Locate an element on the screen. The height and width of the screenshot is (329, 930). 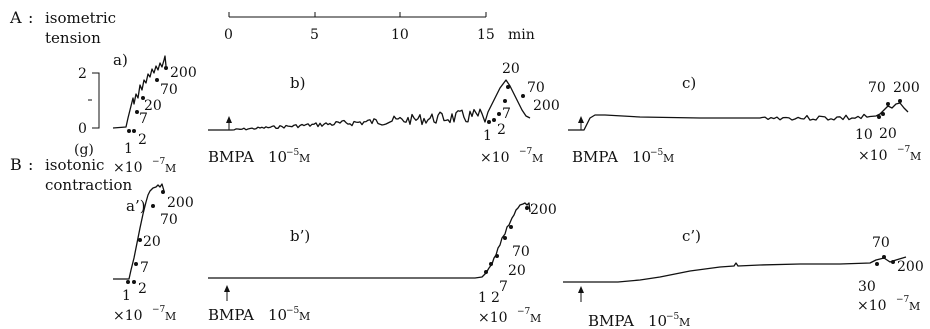
panel-b-prime-conc-exp: −7 is located at coordinates (524, 312).